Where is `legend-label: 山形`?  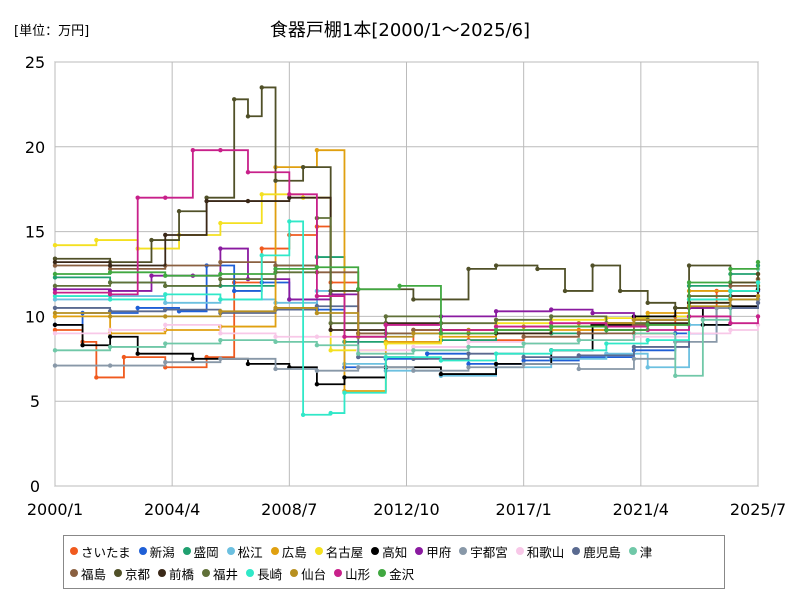
legend-label: 山形 is located at coordinates (358, 574).